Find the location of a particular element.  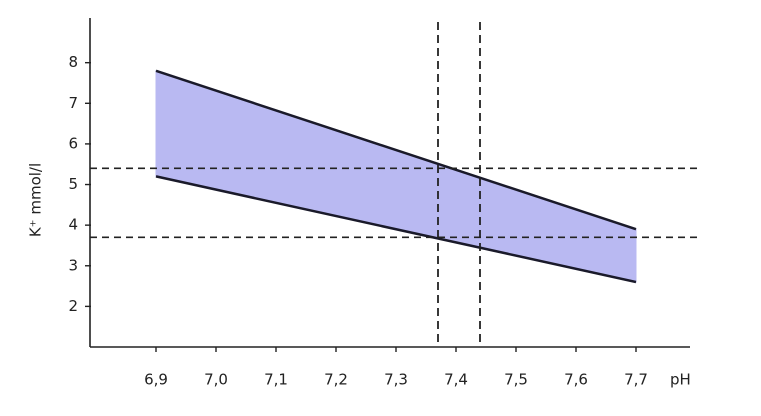

x-tick-label: 6,9 is located at coordinates (156, 380).